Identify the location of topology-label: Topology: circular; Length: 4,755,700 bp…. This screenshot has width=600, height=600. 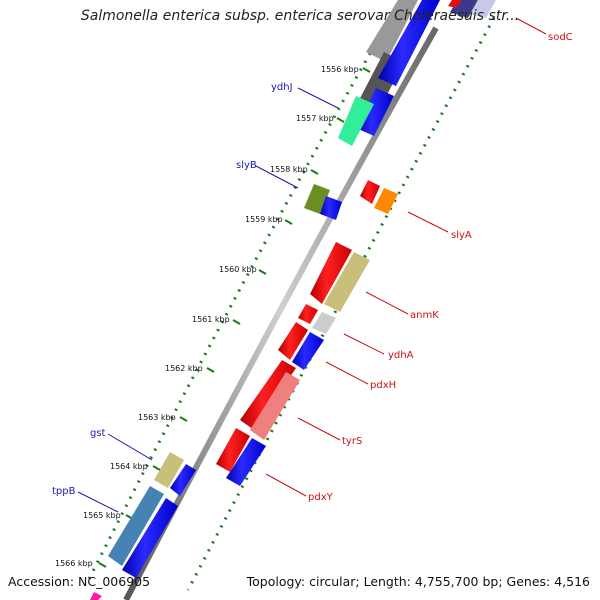
(418, 581).